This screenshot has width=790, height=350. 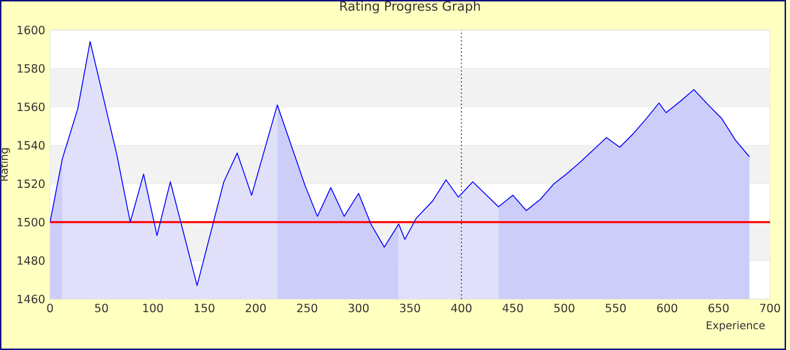 I want to click on x-tick-label: 50, so click(x=101, y=308).